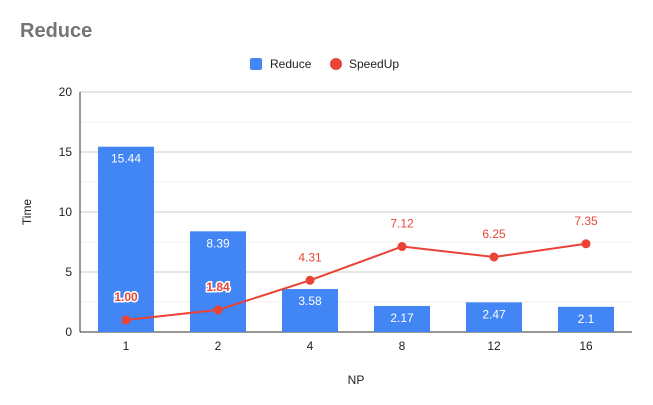 This screenshot has width=653, height=405. I want to click on line-data-label: 4.31, so click(310, 257).